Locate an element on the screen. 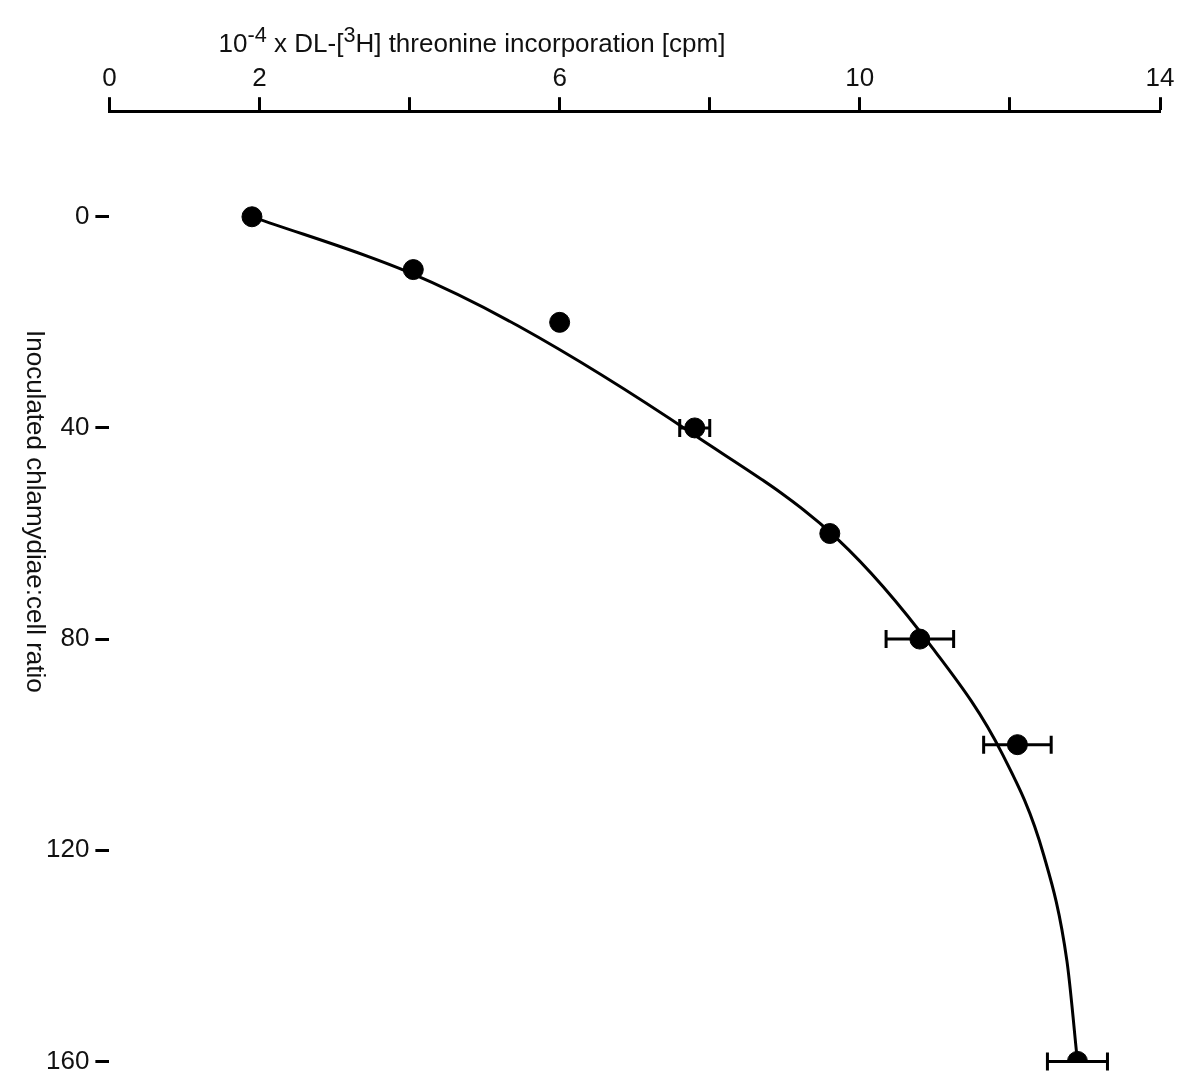 This screenshot has width=1184, height=1083. y-tick-label: 80 is located at coordinates (75, 637).